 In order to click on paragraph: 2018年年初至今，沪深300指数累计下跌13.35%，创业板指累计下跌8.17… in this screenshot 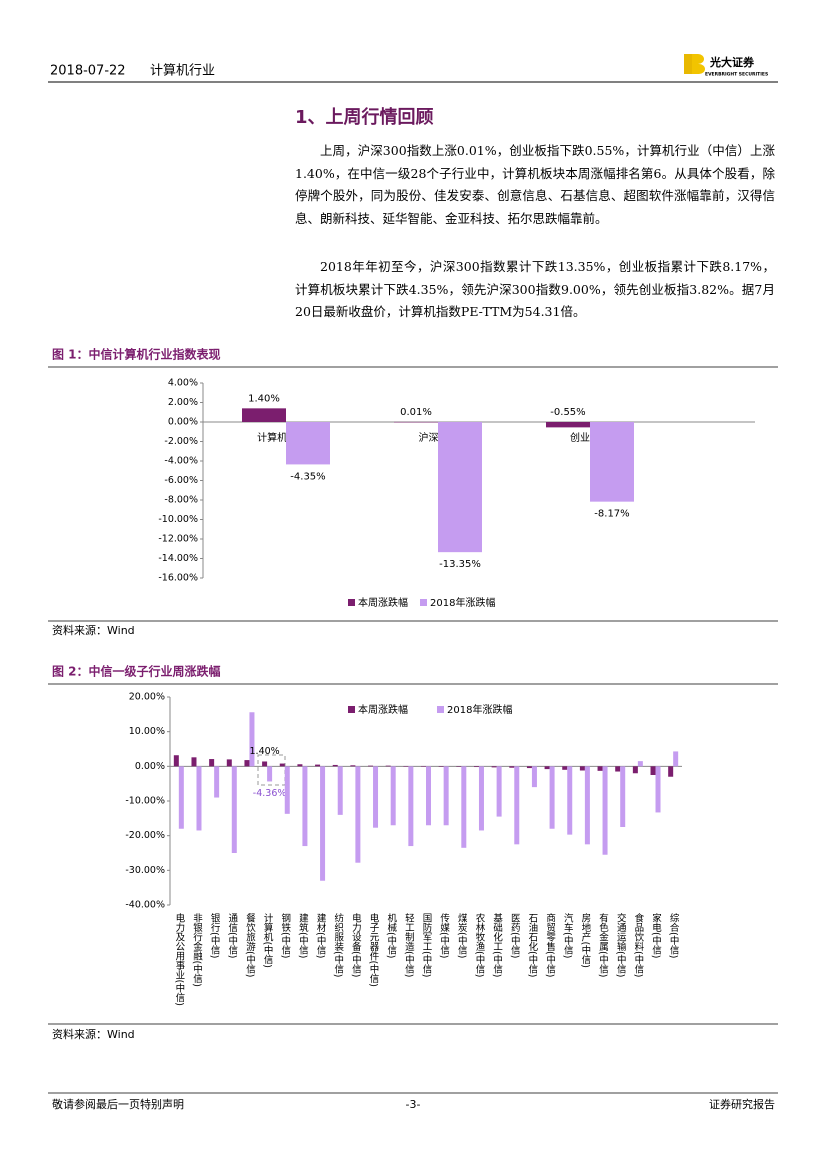, I will do `click(535, 289)`.